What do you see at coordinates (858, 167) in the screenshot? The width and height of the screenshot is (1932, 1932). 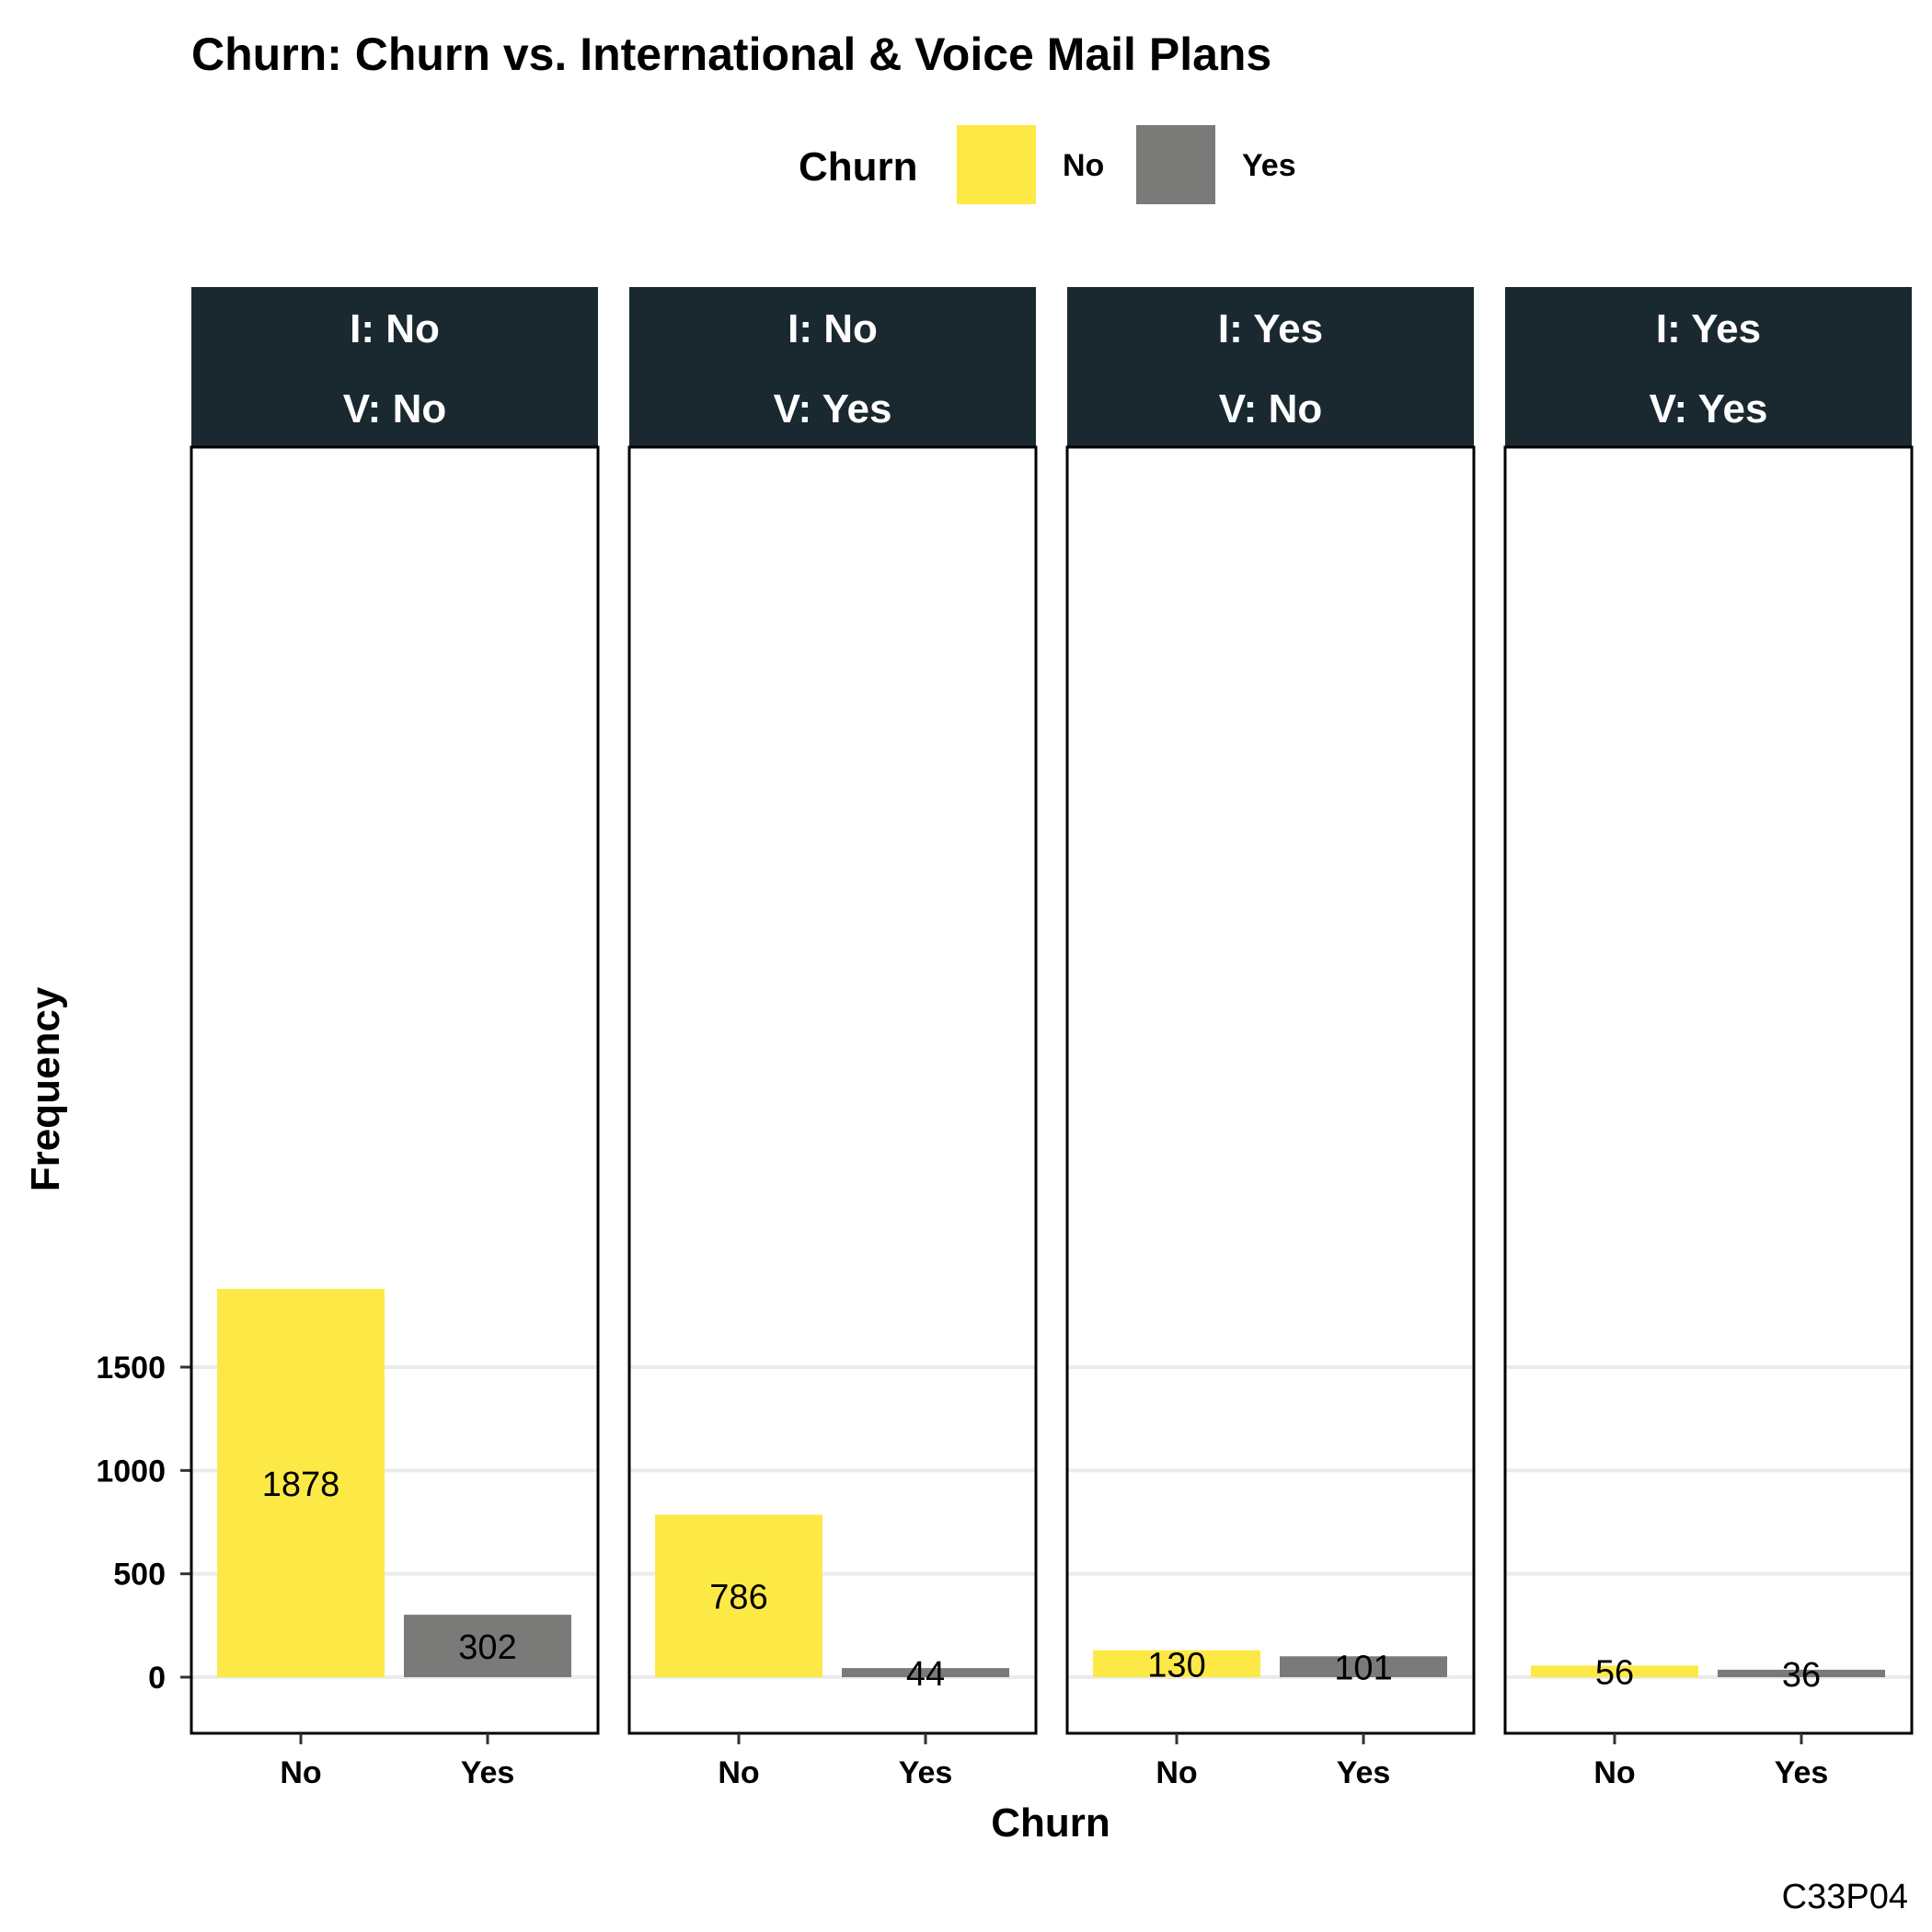 I see `legend-title: Churn` at bounding box center [858, 167].